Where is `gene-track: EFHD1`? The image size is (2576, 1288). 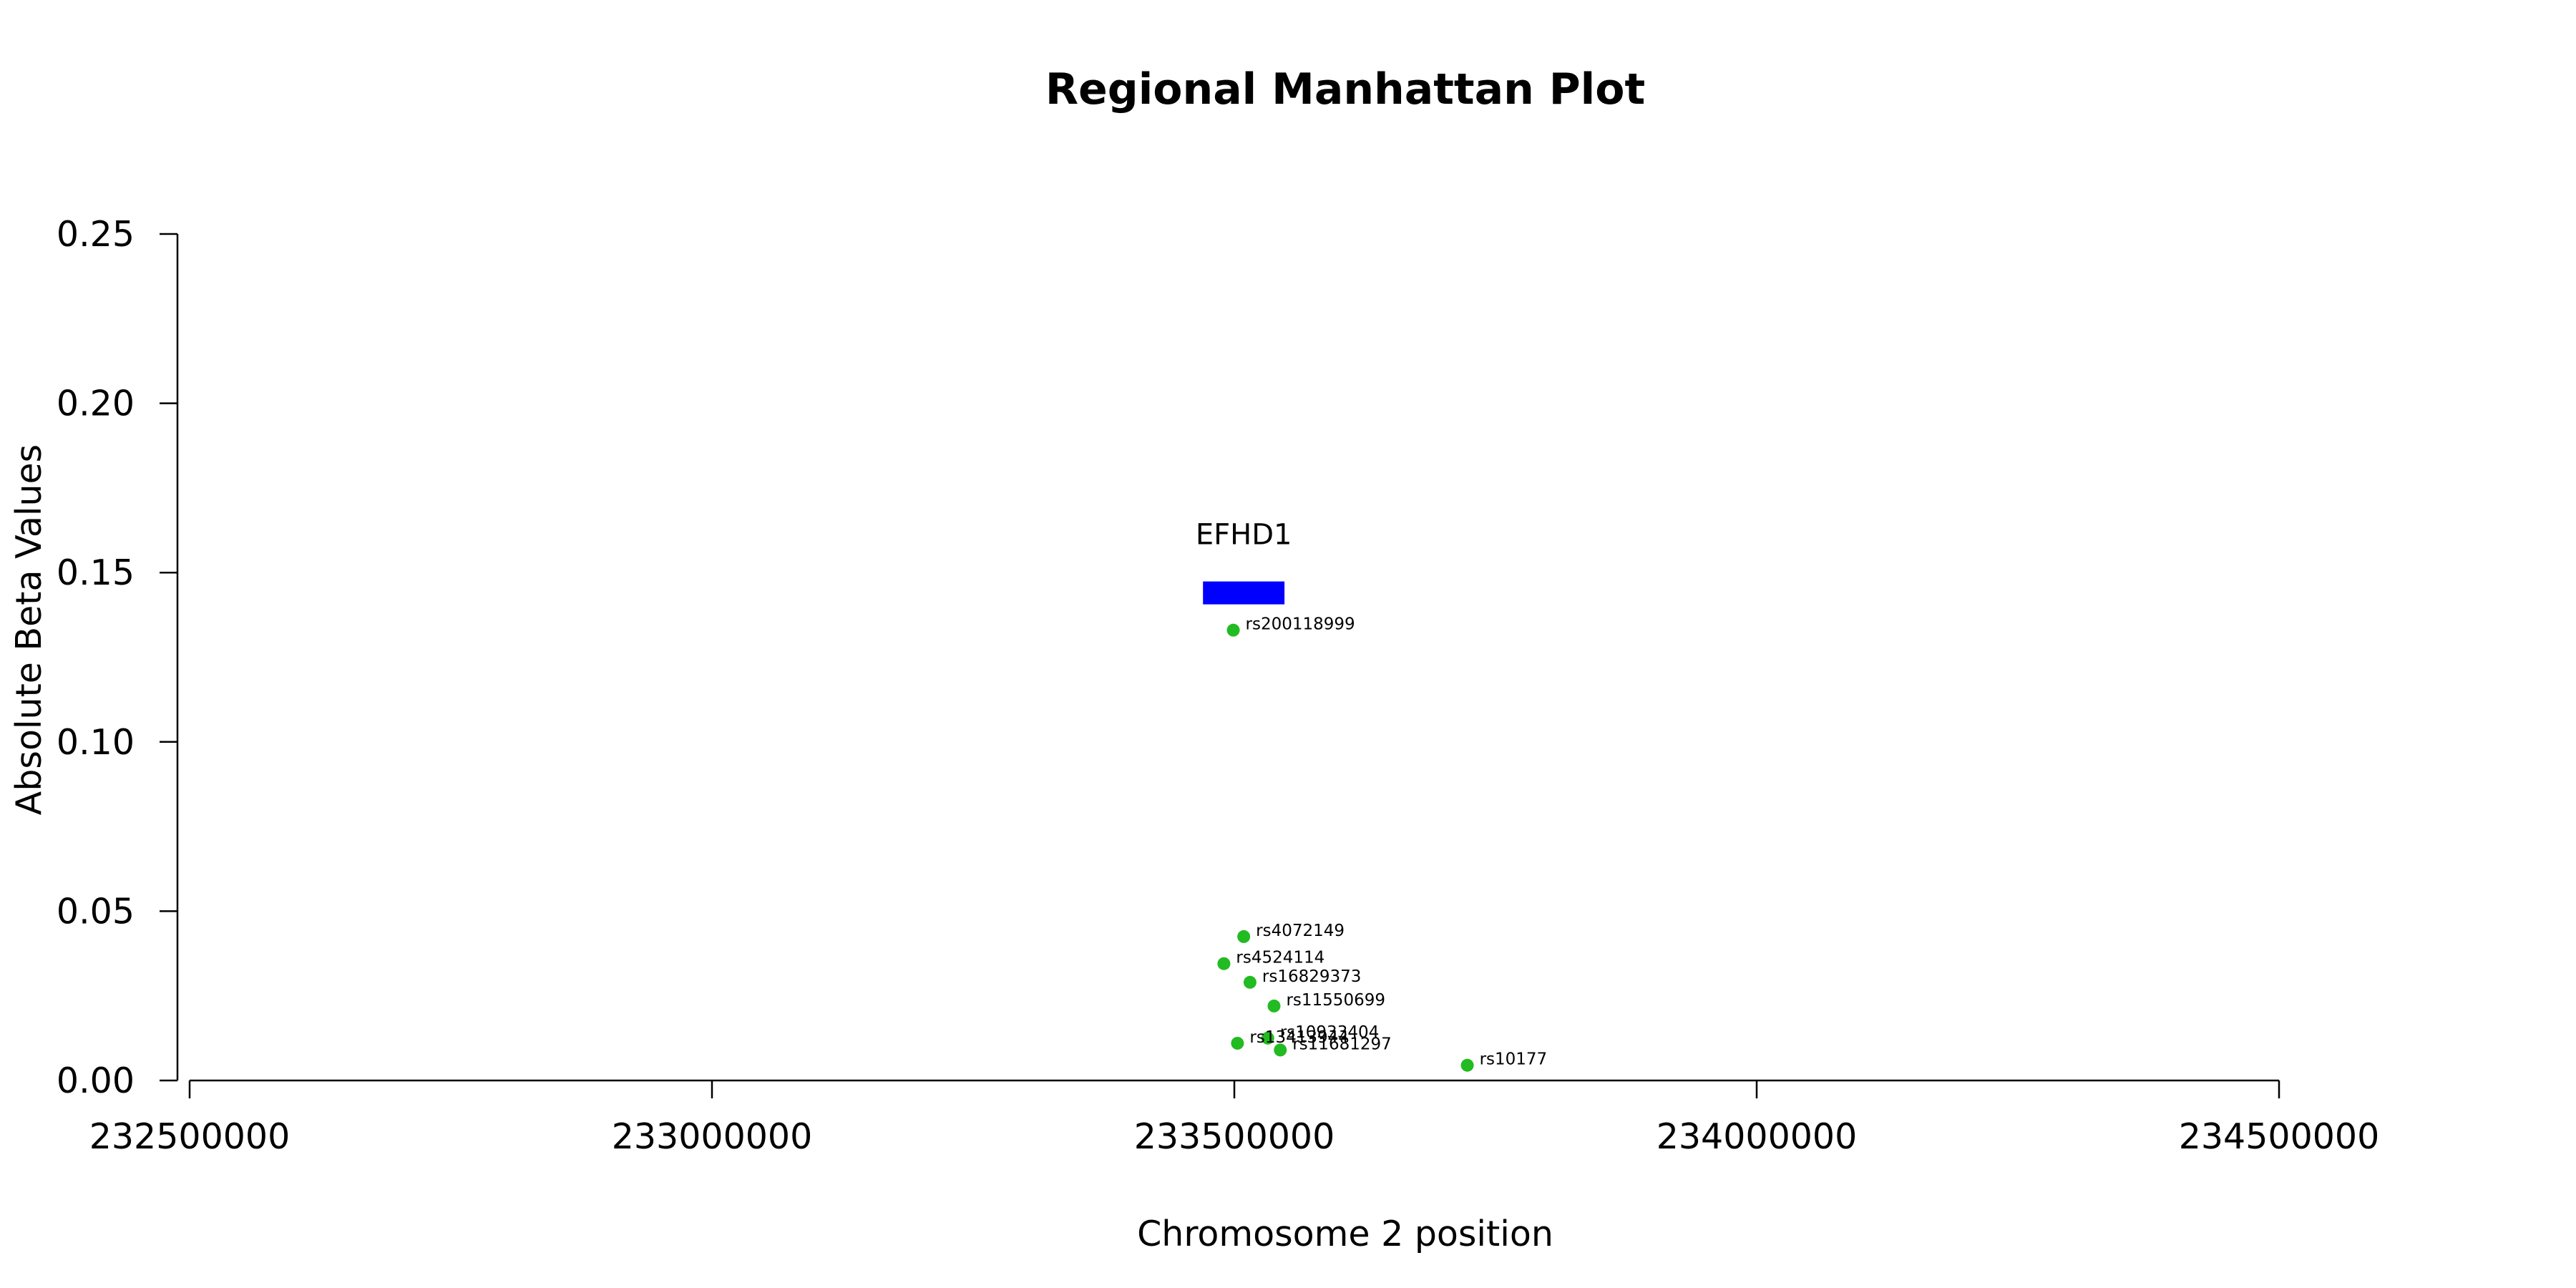 gene-track: EFHD1 is located at coordinates (1244, 562).